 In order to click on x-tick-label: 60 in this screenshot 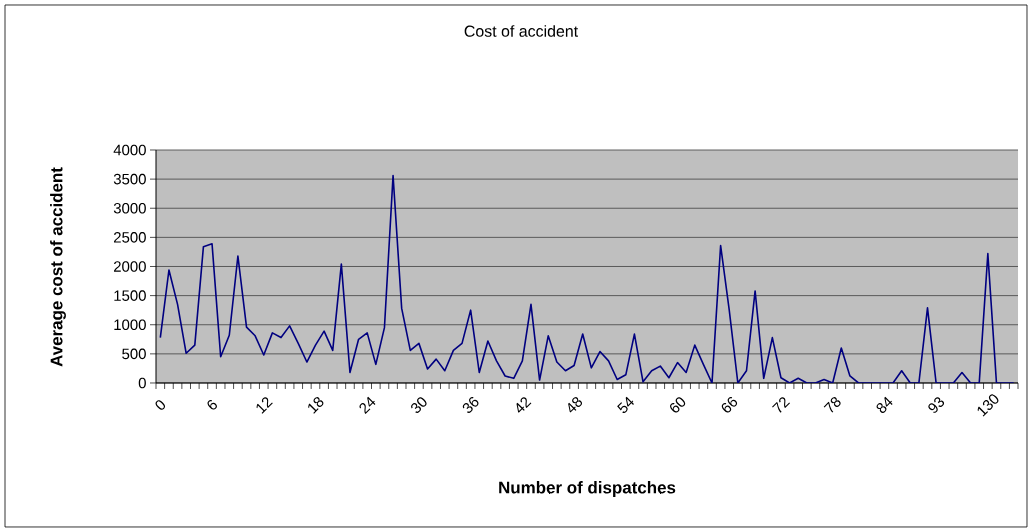, I will do `click(678, 405)`.